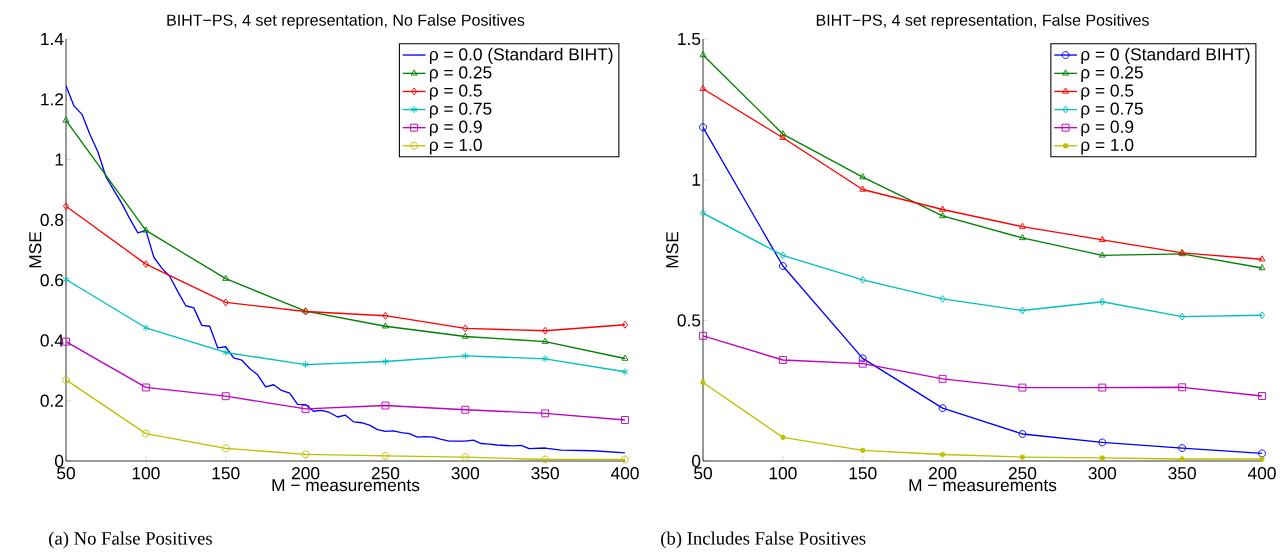  What do you see at coordinates (1261, 473) in the screenshot?
I see `x-tick-label: 400` at bounding box center [1261, 473].